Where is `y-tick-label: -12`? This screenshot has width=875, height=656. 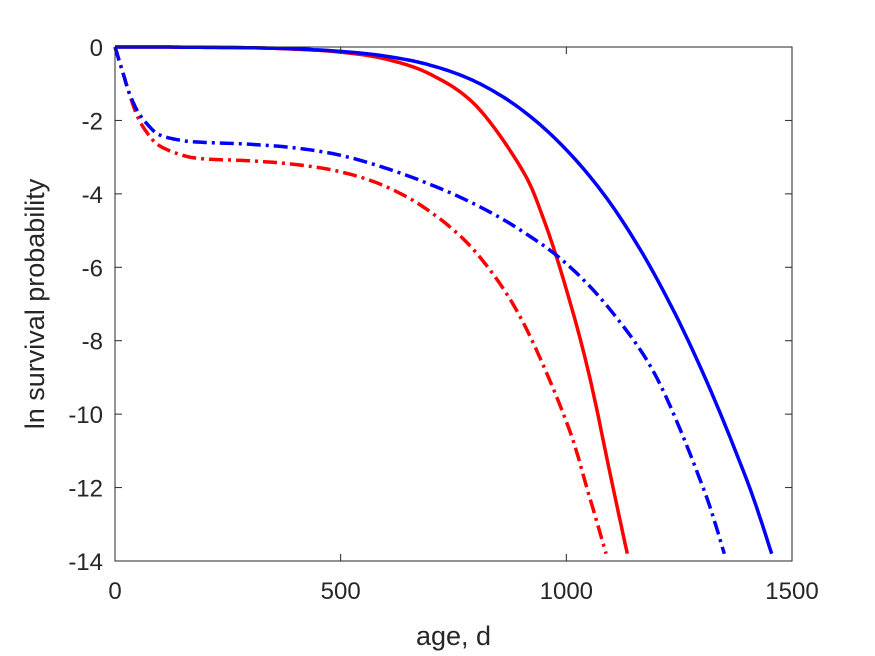
y-tick-label: -12 is located at coordinates (85, 489).